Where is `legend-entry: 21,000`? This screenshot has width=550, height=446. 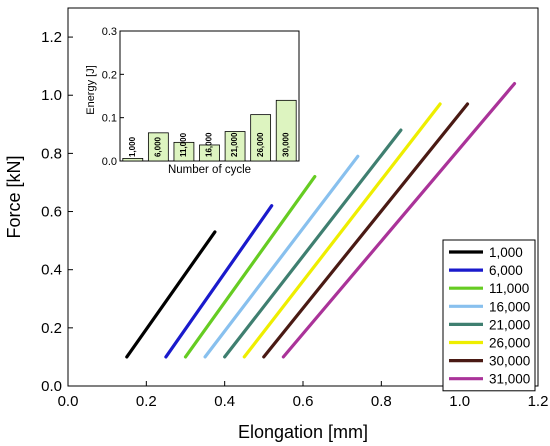
legend-entry: 21,000 is located at coordinates (509, 324).